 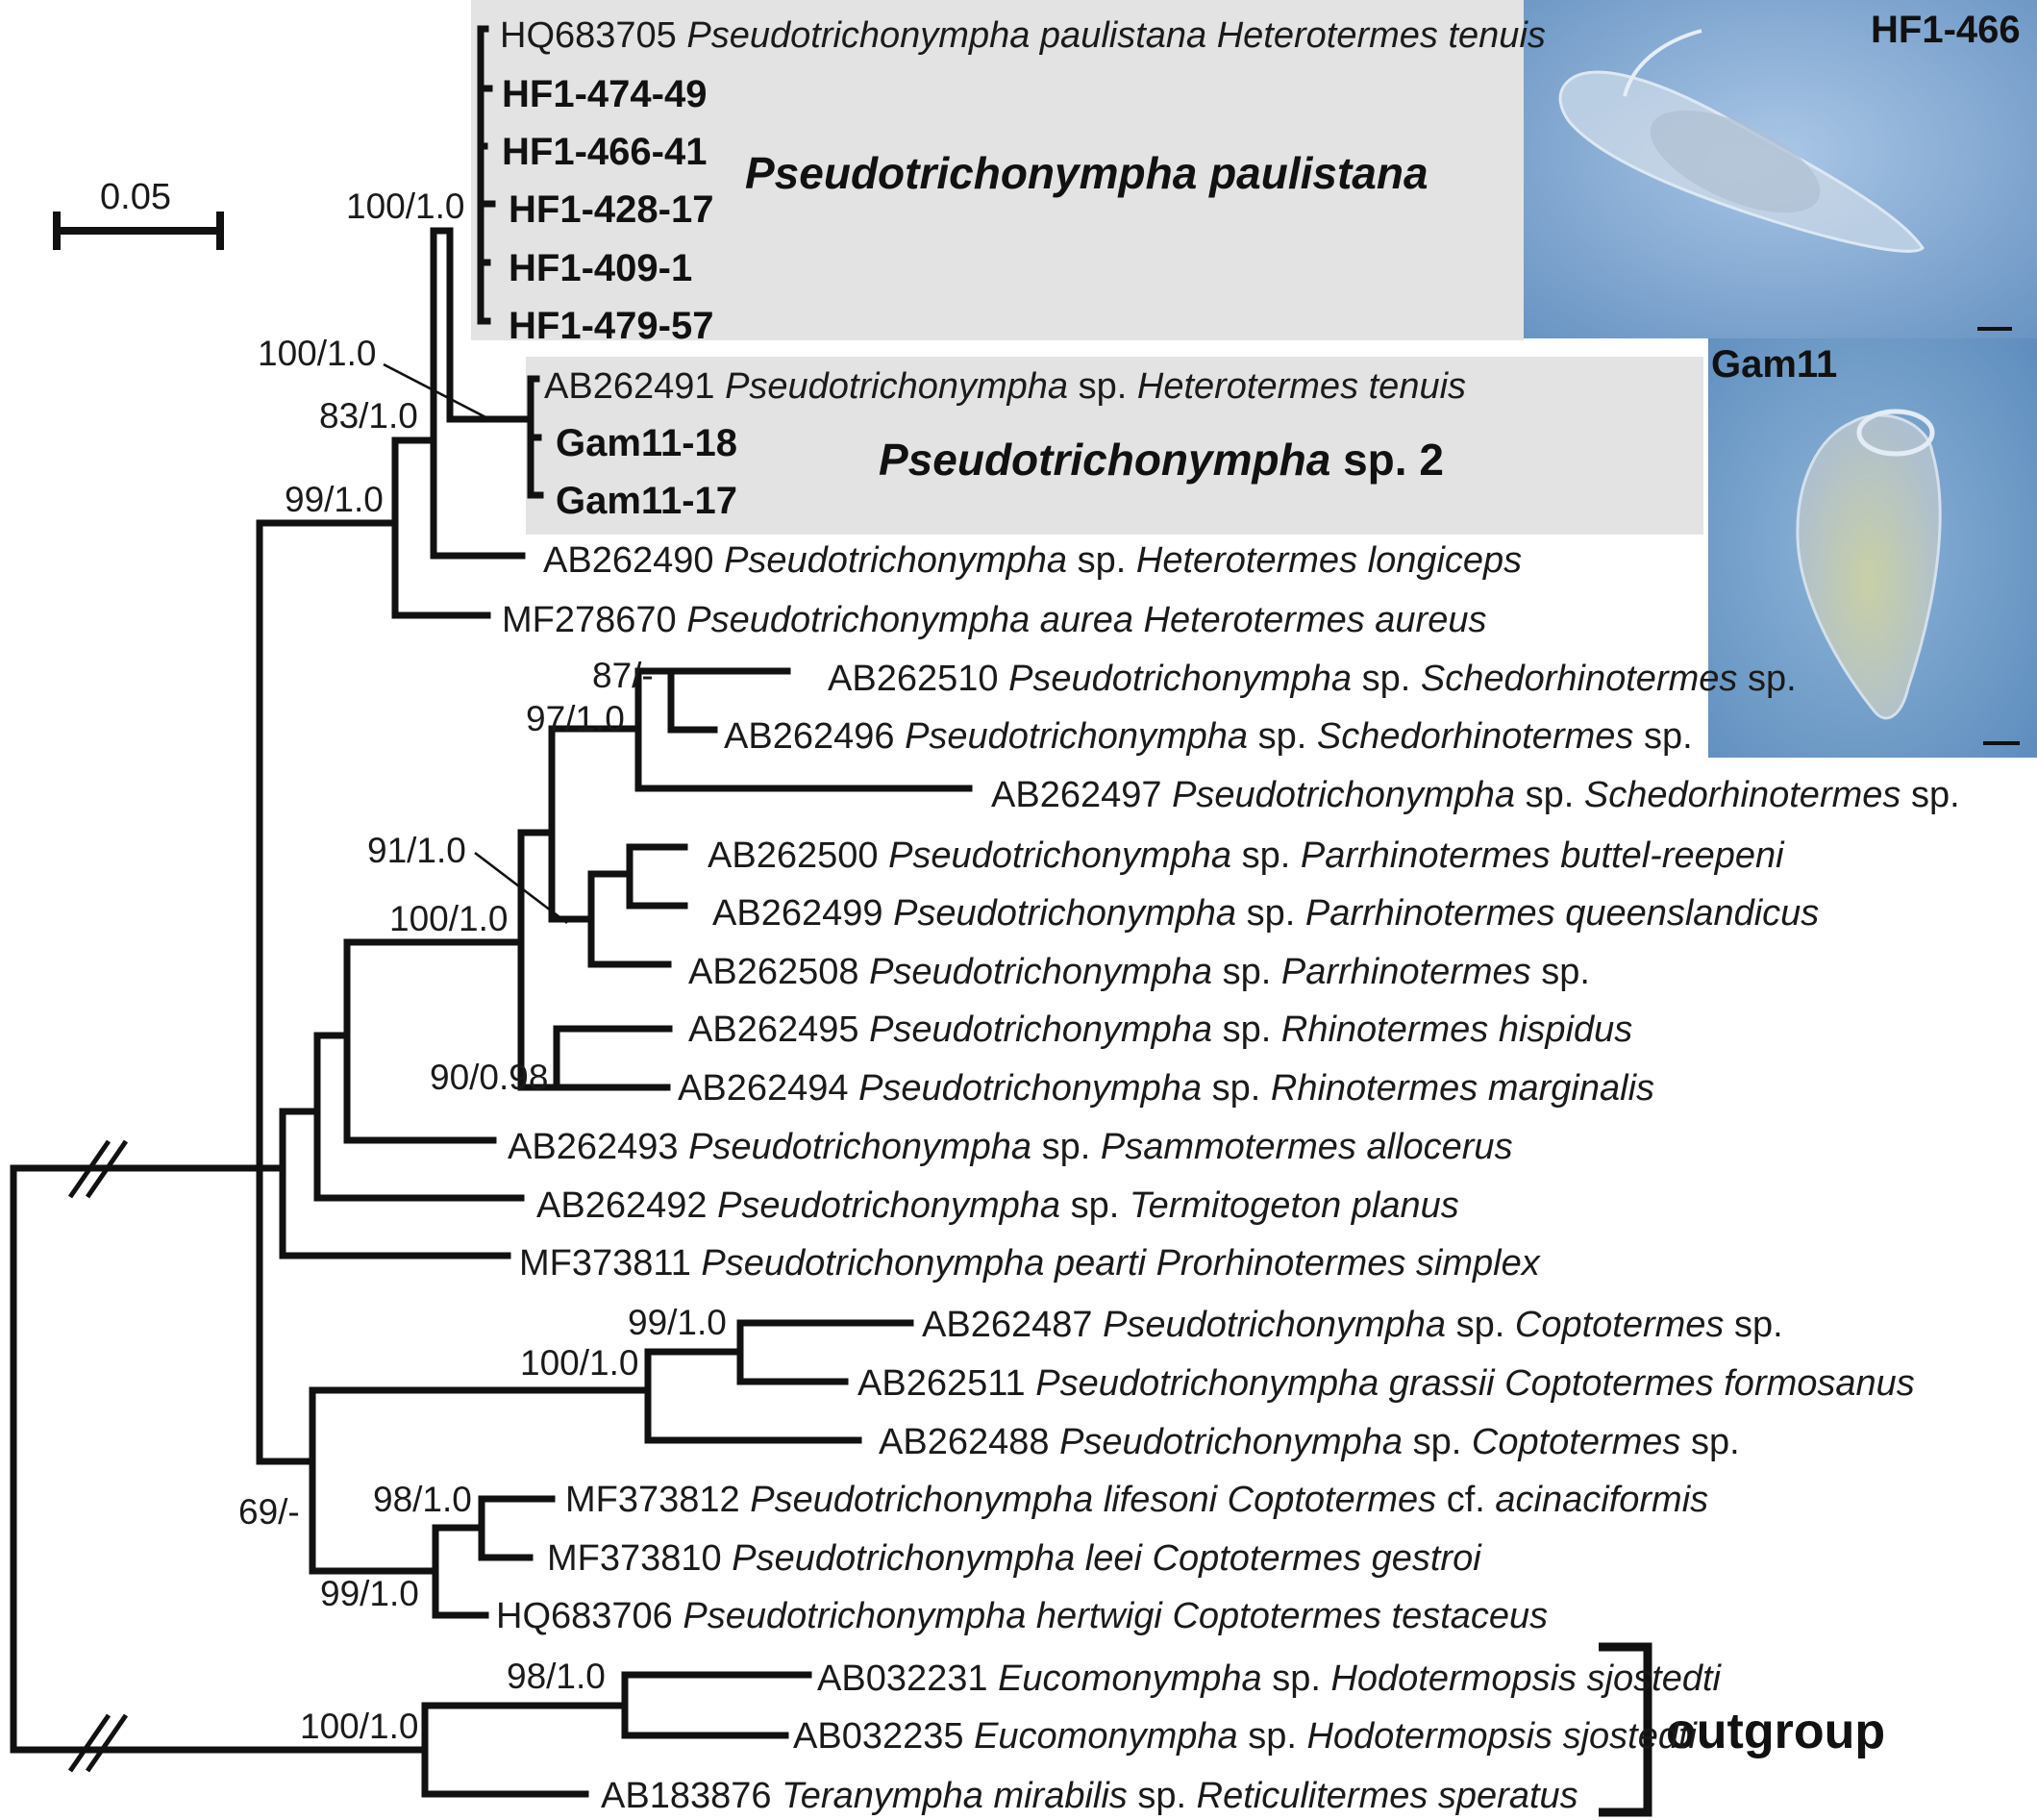 What do you see at coordinates (416, 851) in the screenshot?
I see `support-value: 91/1.0` at bounding box center [416, 851].